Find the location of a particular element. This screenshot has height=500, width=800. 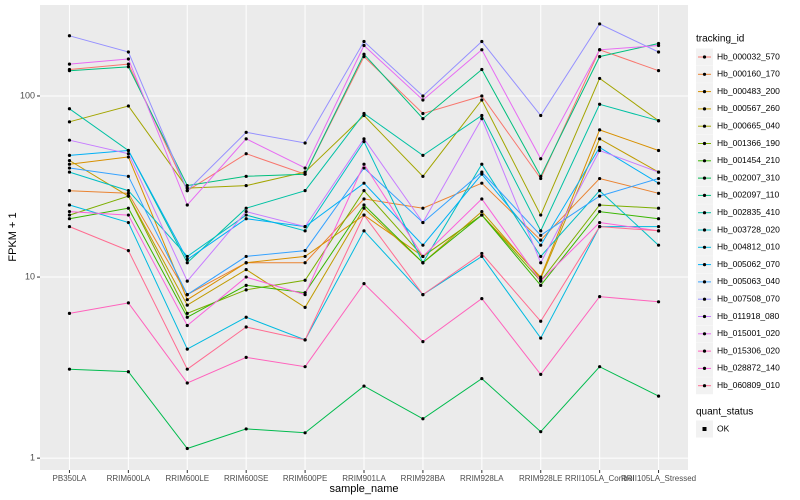

legend-label: Hb_002007_310 is located at coordinates (748, 177).